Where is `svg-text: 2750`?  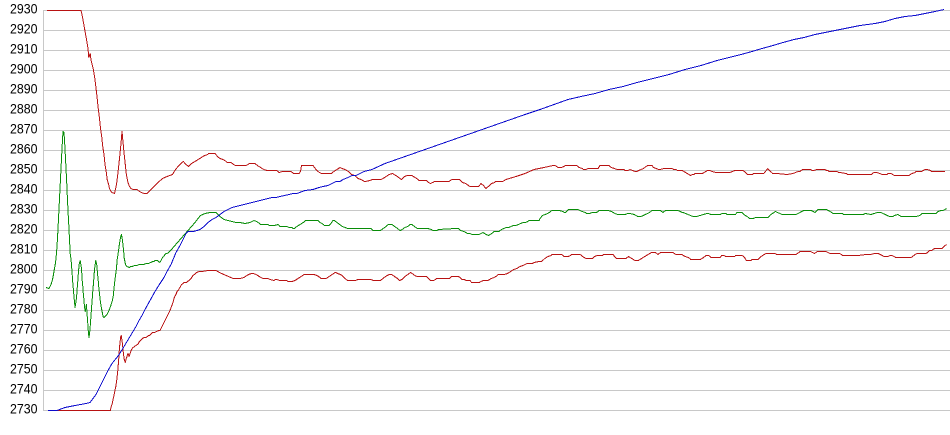
svg-text: 2750 is located at coordinates (24, 369).